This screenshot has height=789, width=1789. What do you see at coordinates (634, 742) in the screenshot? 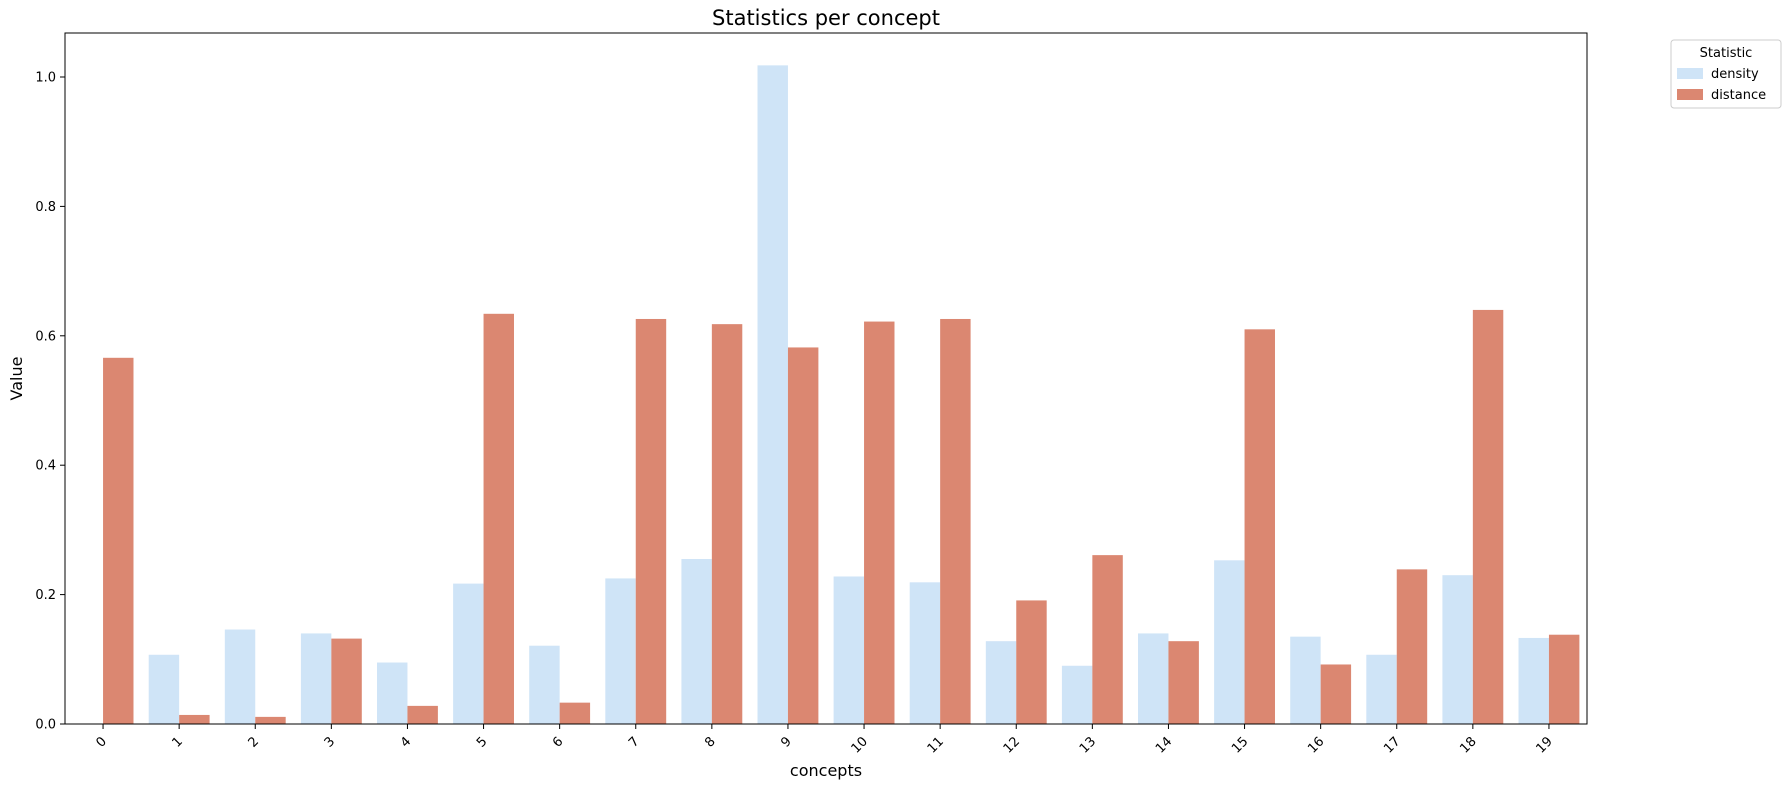
I see `x-tick-label: 7` at bounding box center [634, 742].